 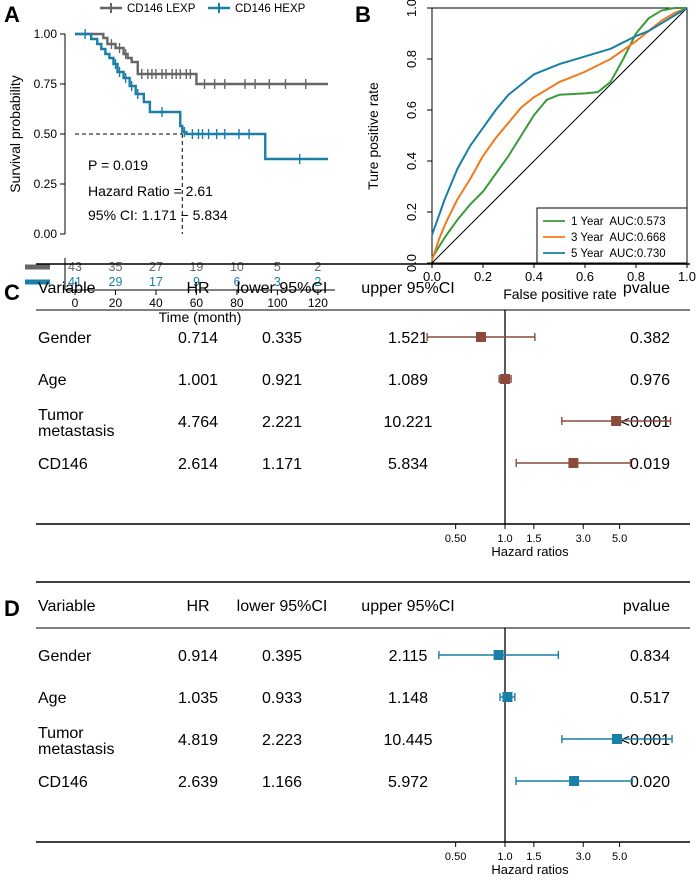 What do you see at coordinates (650, 338) in the screenshot?
I see `forest-c-row-pvalue: 0.382` at bounding box center [650, 338].